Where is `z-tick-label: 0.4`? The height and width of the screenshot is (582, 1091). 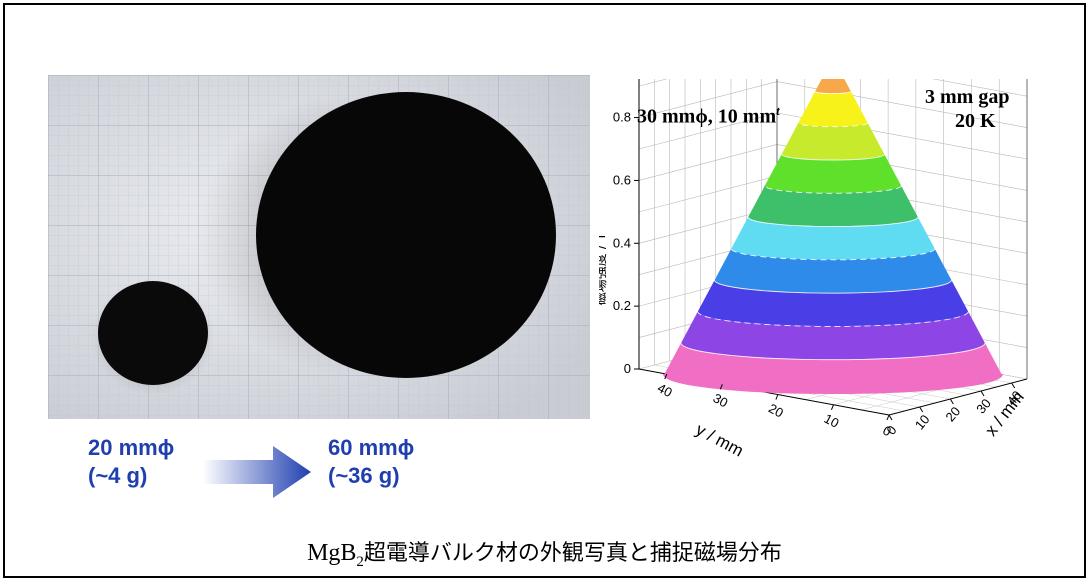 z-tick-label: 0.4 is located at coordinates (622, 242).